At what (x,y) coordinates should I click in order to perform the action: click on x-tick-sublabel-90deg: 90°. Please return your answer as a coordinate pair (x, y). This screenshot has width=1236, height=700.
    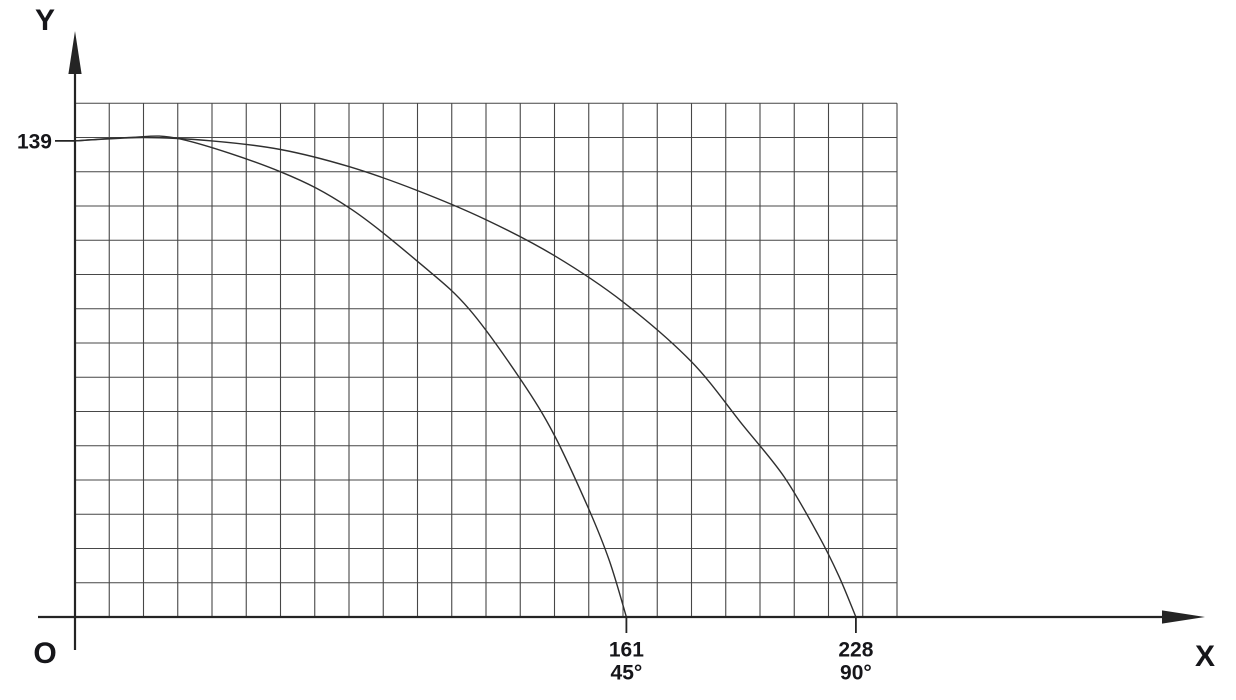
    Looking at the image, I should click on (856, 673).